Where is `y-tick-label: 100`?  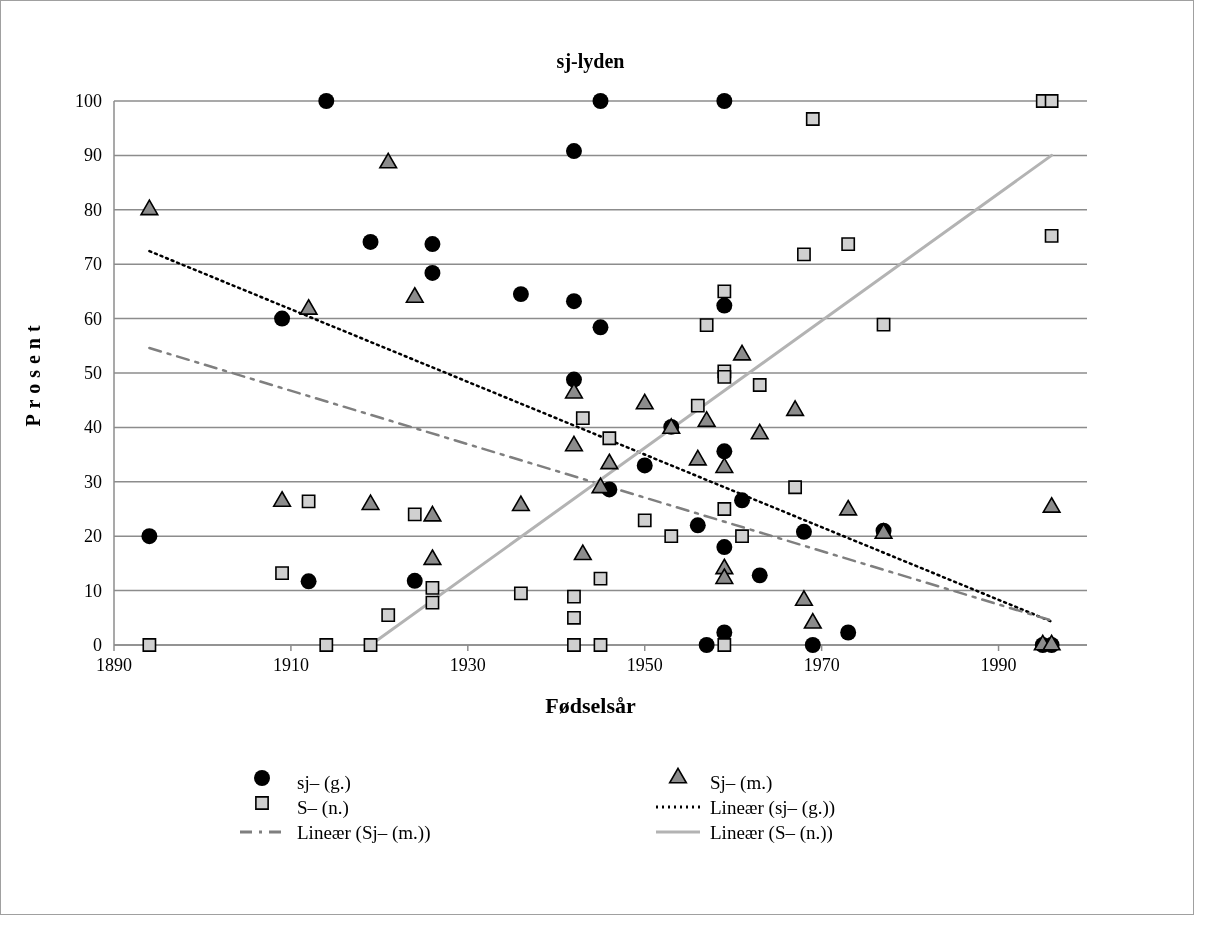 y-tick-label: 100 is located at coordinates (88, 101).